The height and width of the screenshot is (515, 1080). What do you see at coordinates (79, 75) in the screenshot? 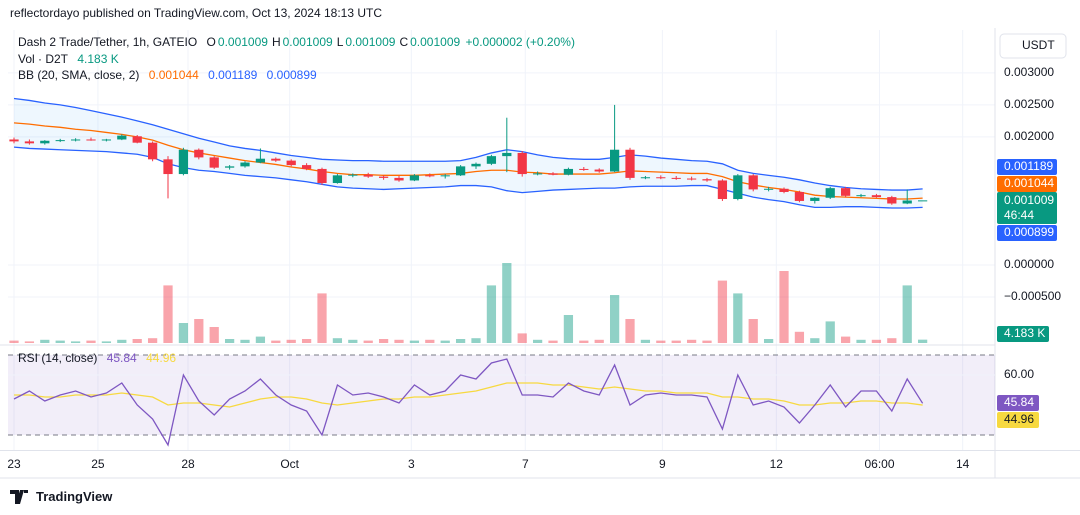
I see `bb-title: BB (20, SMA, close, 2)` at bounding box center [79, 75].